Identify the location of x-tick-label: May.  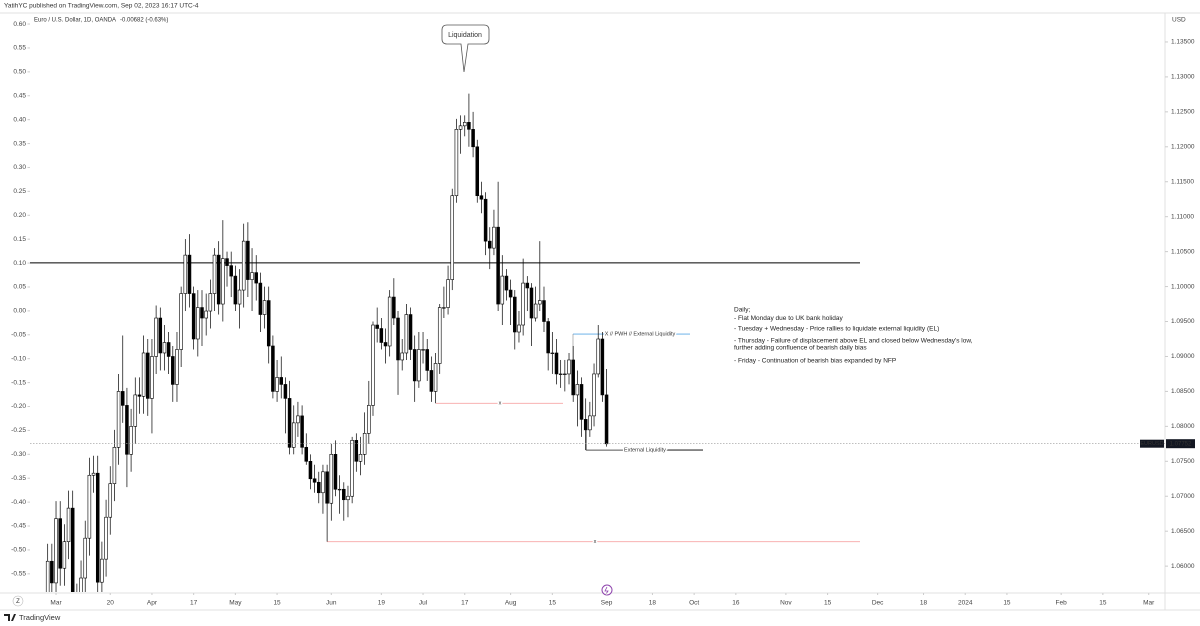
(235, 603).